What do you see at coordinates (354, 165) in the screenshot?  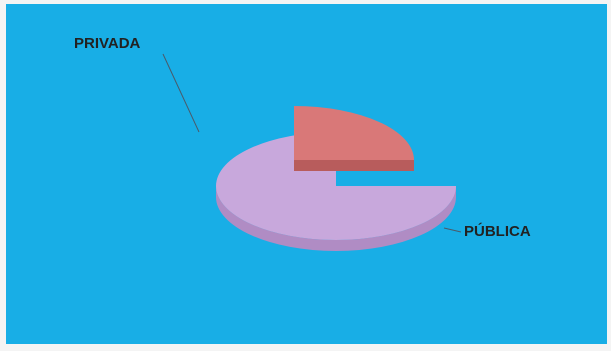 I see `pie-slice-privada-edge` at bounding box center [354, 165].